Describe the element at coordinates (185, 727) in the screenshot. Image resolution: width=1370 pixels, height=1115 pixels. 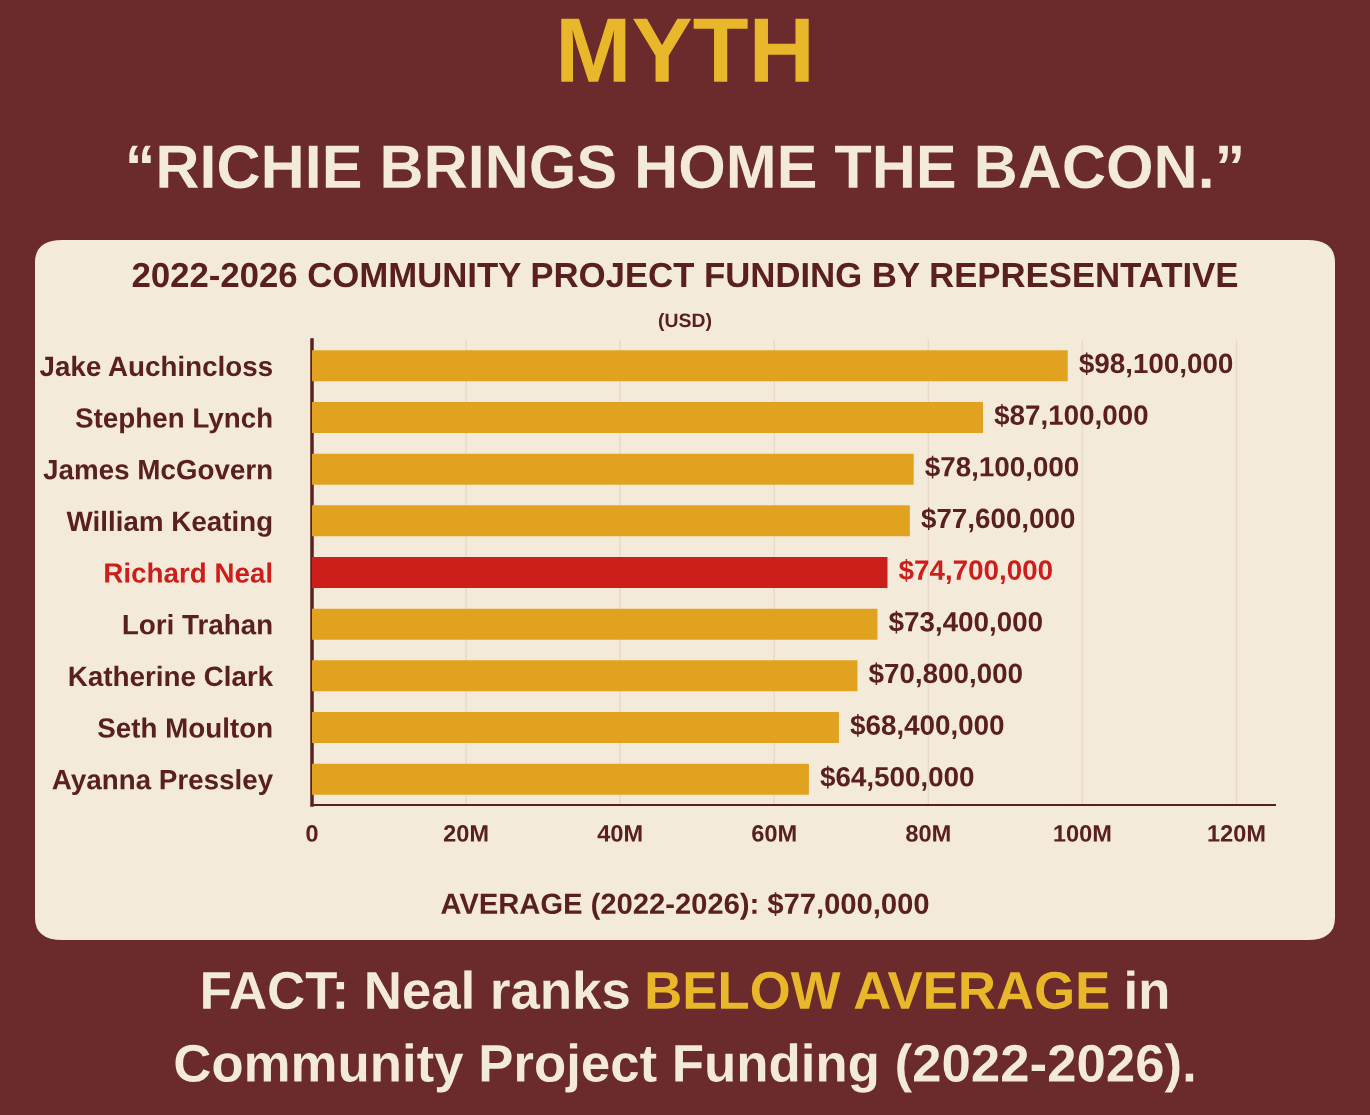
I see `y-tick-label: Seth Moulton` at that location.